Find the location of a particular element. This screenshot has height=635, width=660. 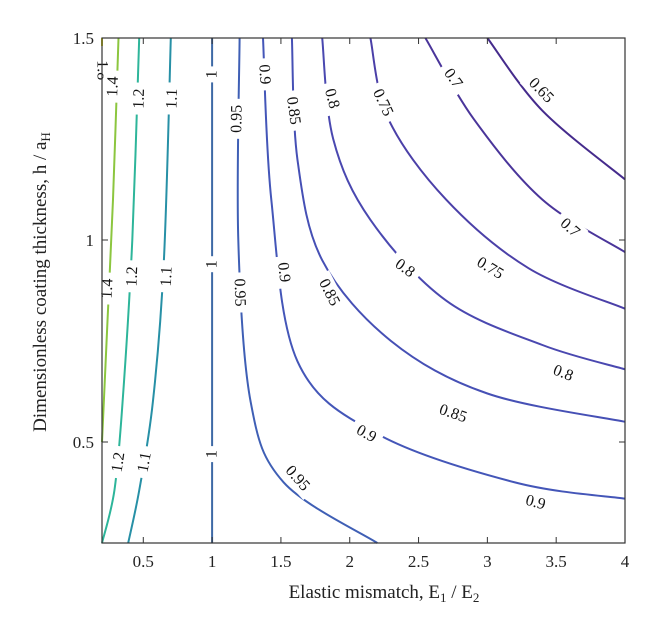

x-tick-label: 0.5 is located at coordinates (143, 561).